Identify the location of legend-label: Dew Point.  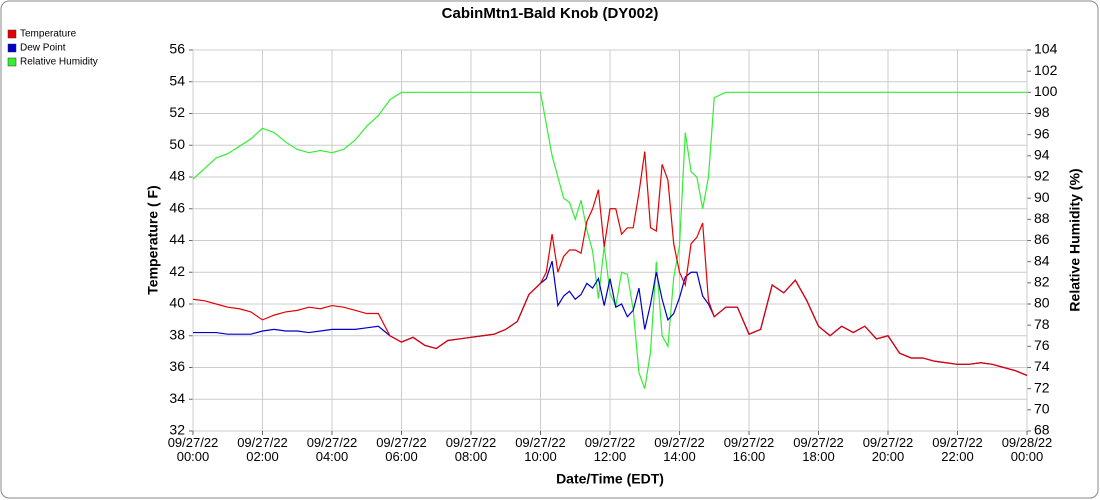
(43, 48).